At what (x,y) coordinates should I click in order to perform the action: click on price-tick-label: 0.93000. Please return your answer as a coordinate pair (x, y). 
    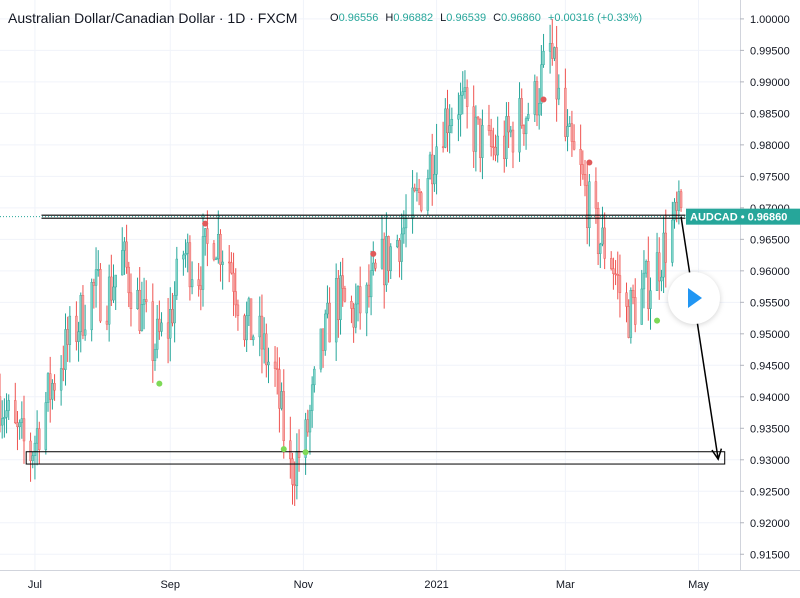
    Looking at the image, I should click on (770, 461).